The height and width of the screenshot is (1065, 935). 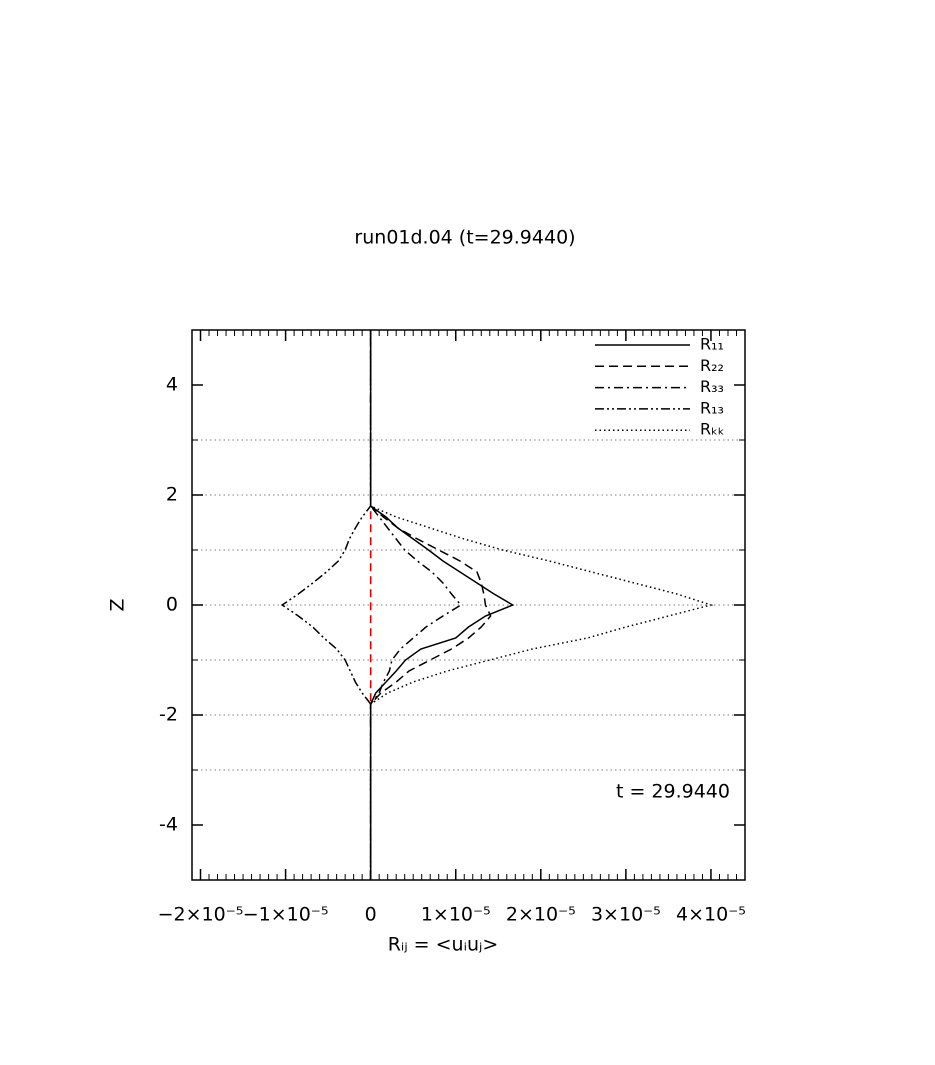 I want to click on x-tick-label: 3×10⁻⁵, so click(x=626, y=915).